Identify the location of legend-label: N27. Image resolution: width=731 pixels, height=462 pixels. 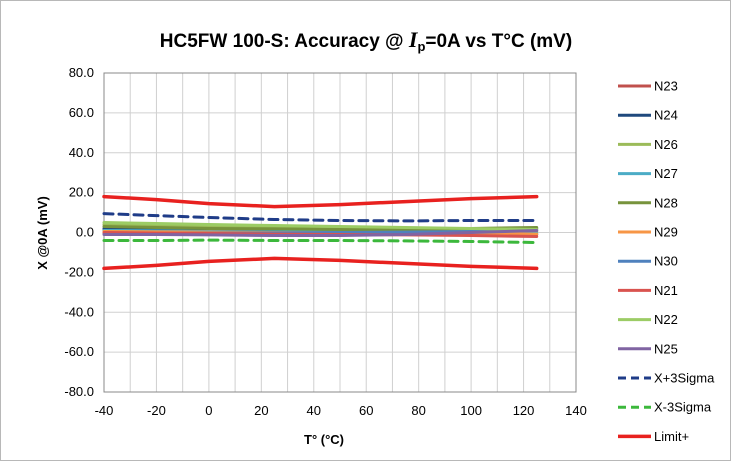
(666, 173).